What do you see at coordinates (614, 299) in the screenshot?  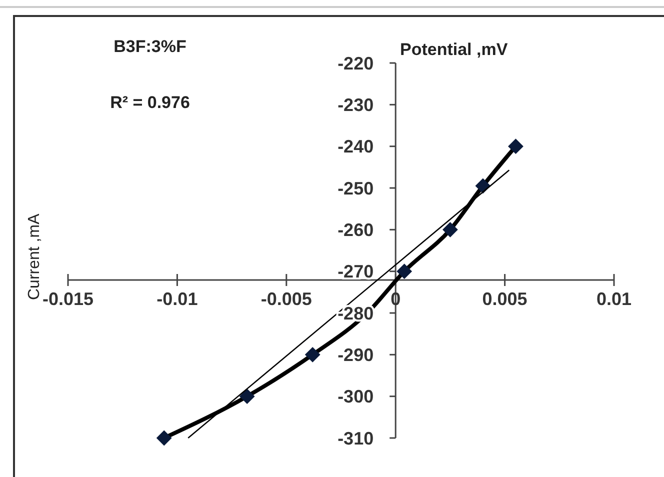 I see `x-tick-label: 0.01` at bounding box center [614, 299].